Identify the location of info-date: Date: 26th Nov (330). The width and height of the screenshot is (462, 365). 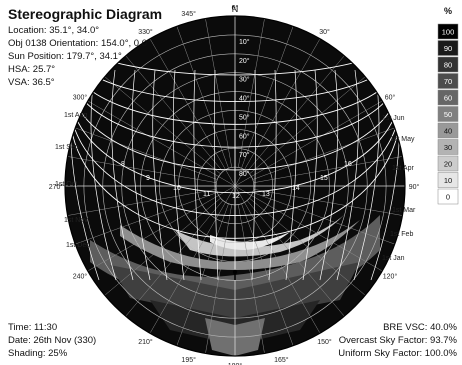
(52, 340).